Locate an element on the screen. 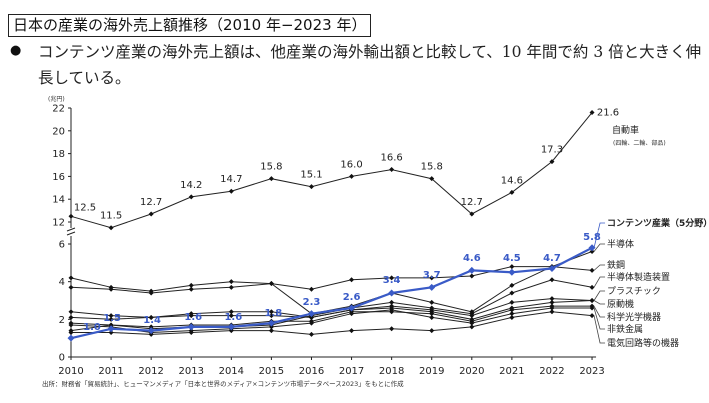 The image size is (709, 403). x-tick-label: 2015 is located at coordinates (271, 371).